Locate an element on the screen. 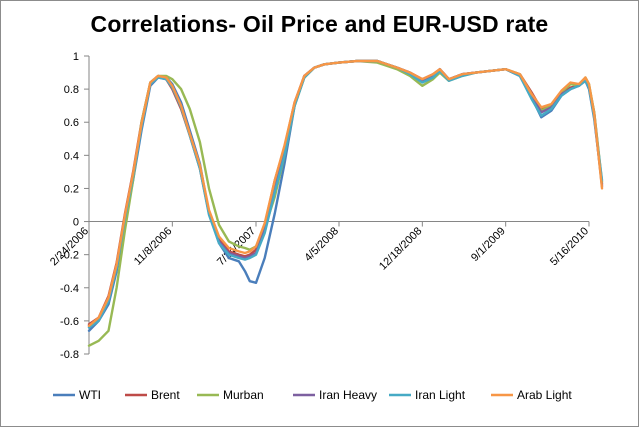  legend-label-murban: Murban is located at coordinates (243, 395).